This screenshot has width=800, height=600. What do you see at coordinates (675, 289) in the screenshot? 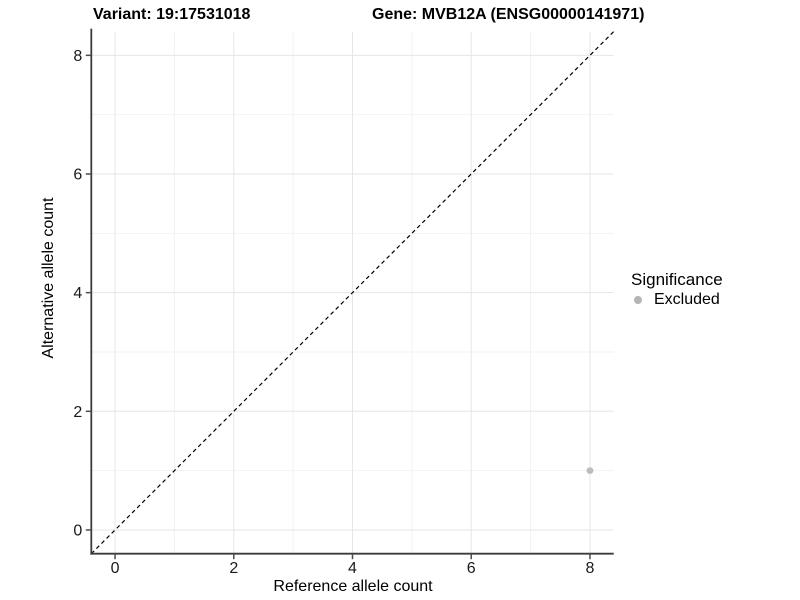
I see `legend: Significance Excluded` at bounding box center [675, 289].